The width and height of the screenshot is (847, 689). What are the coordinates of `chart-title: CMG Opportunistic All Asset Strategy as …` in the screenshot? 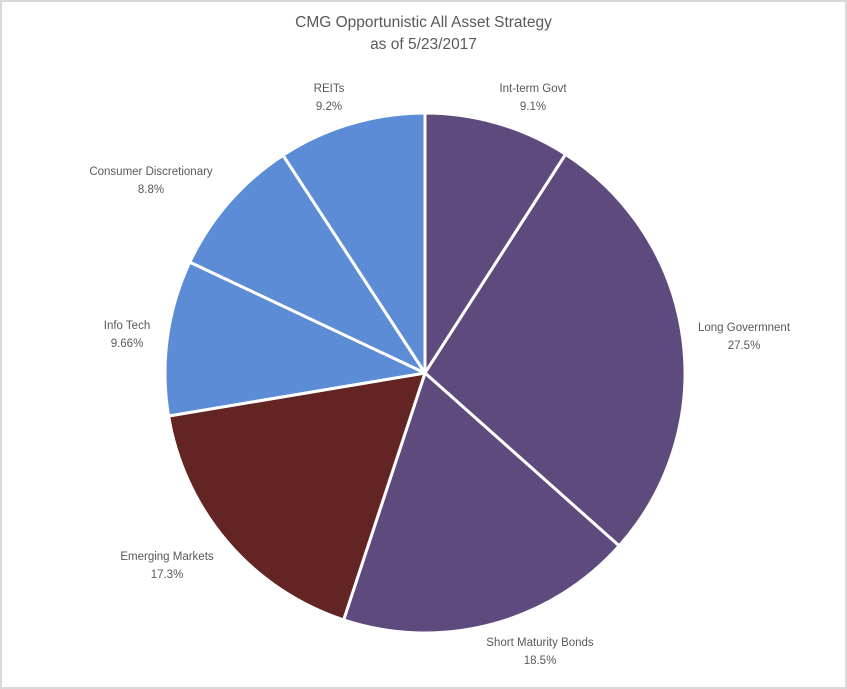 It's located at (423, 34).